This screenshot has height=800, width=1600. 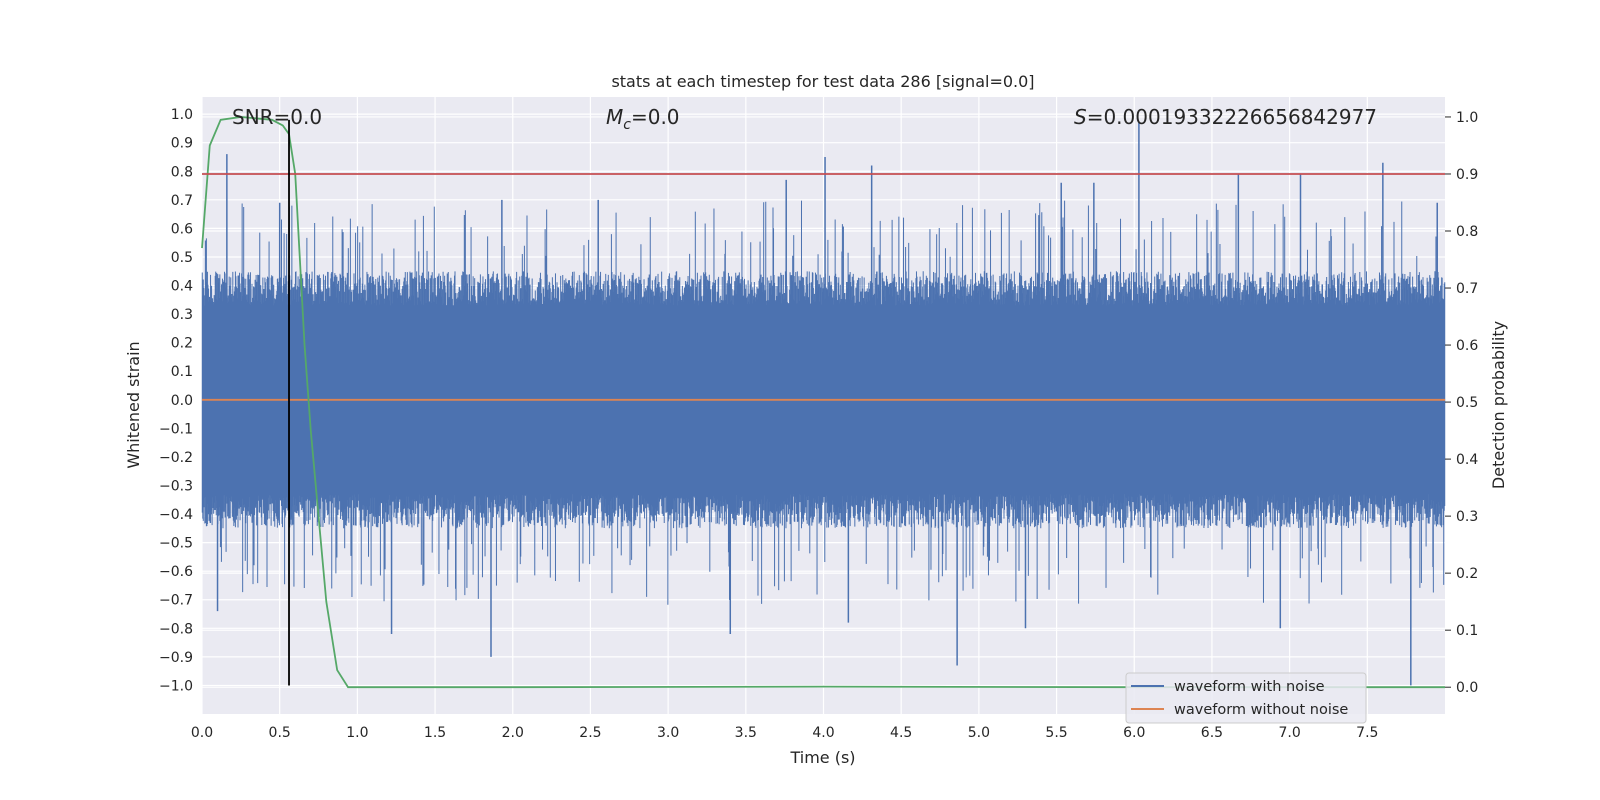 What do you see at coordinates (1467, 175) in the screenshot?
I see `y2-tick-label: 0.9` at bounding box center [1467, 175].